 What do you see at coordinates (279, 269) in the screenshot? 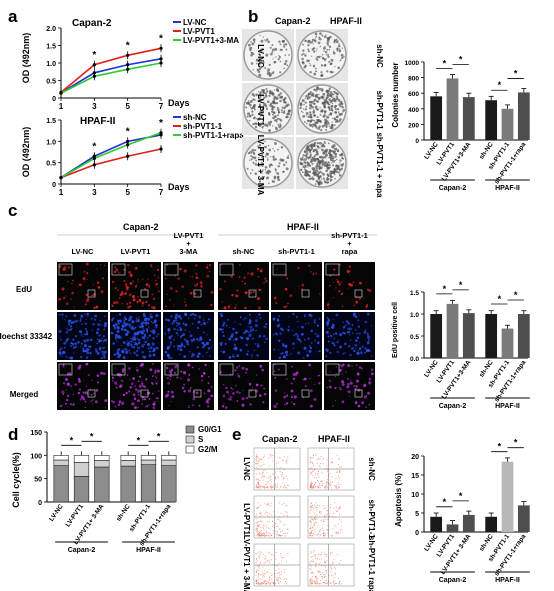
I see `inset-box` at bounding box center [279, 269].